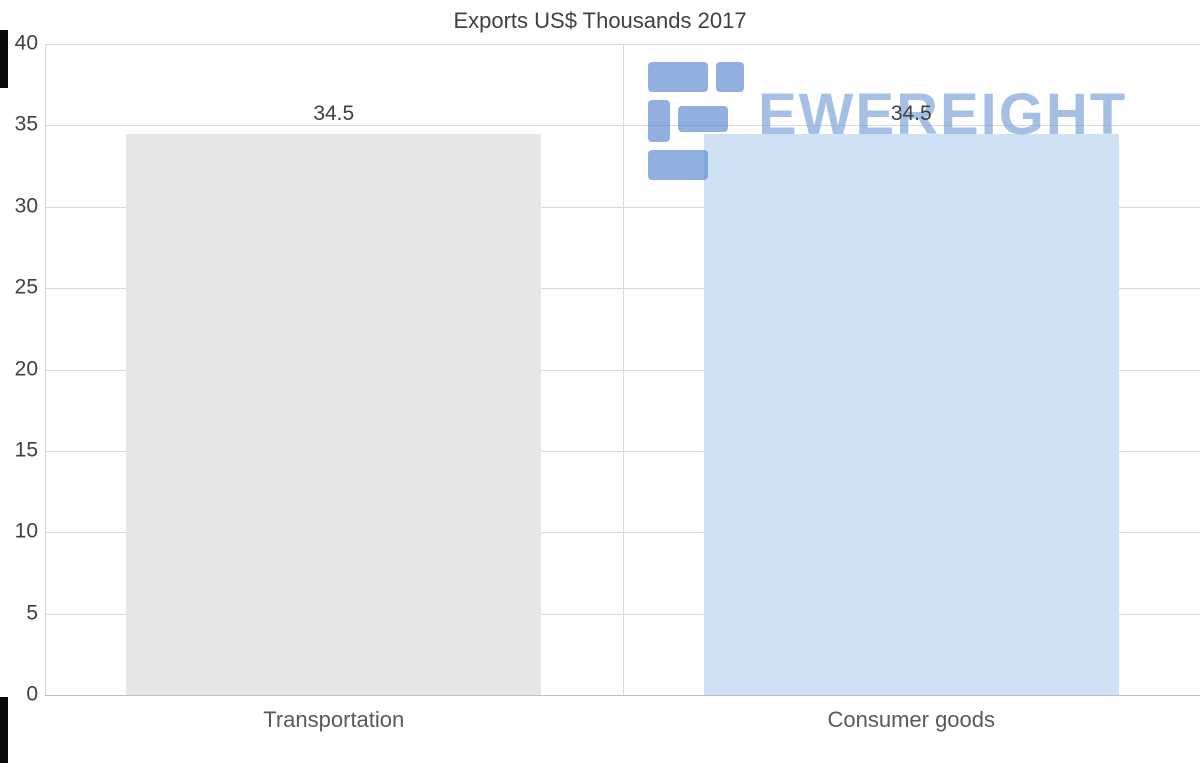 The image size is (1200, 763). I want to click on y-tick-label-25: 25, so click(26, 287).